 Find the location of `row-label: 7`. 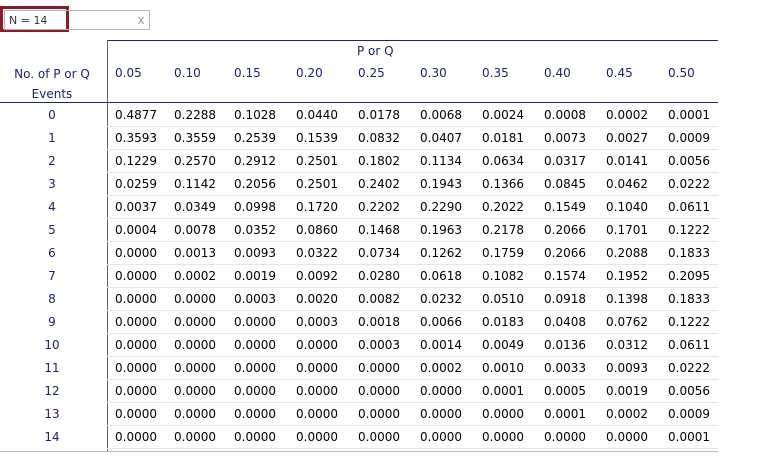

row-label: 7 is located at coordinates (52, 276).